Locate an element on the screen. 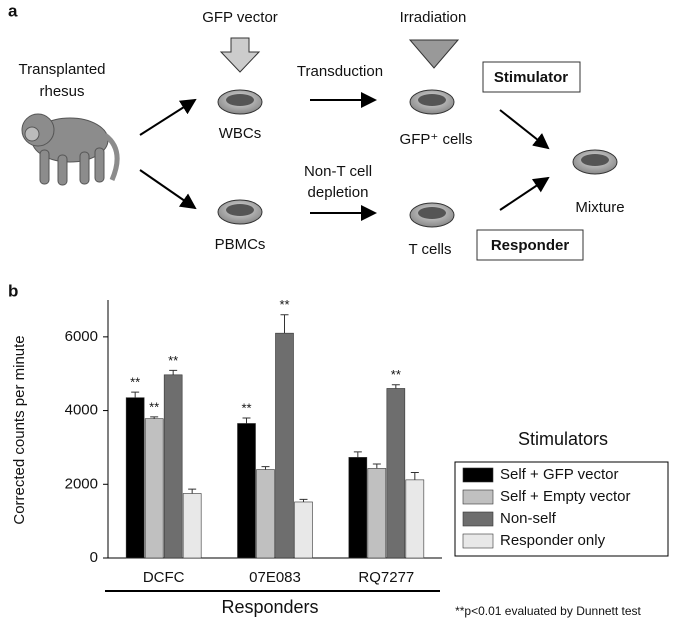 This screenshot has width=675, height=623. source-label: rhesus is located at coordinates (61, 91).